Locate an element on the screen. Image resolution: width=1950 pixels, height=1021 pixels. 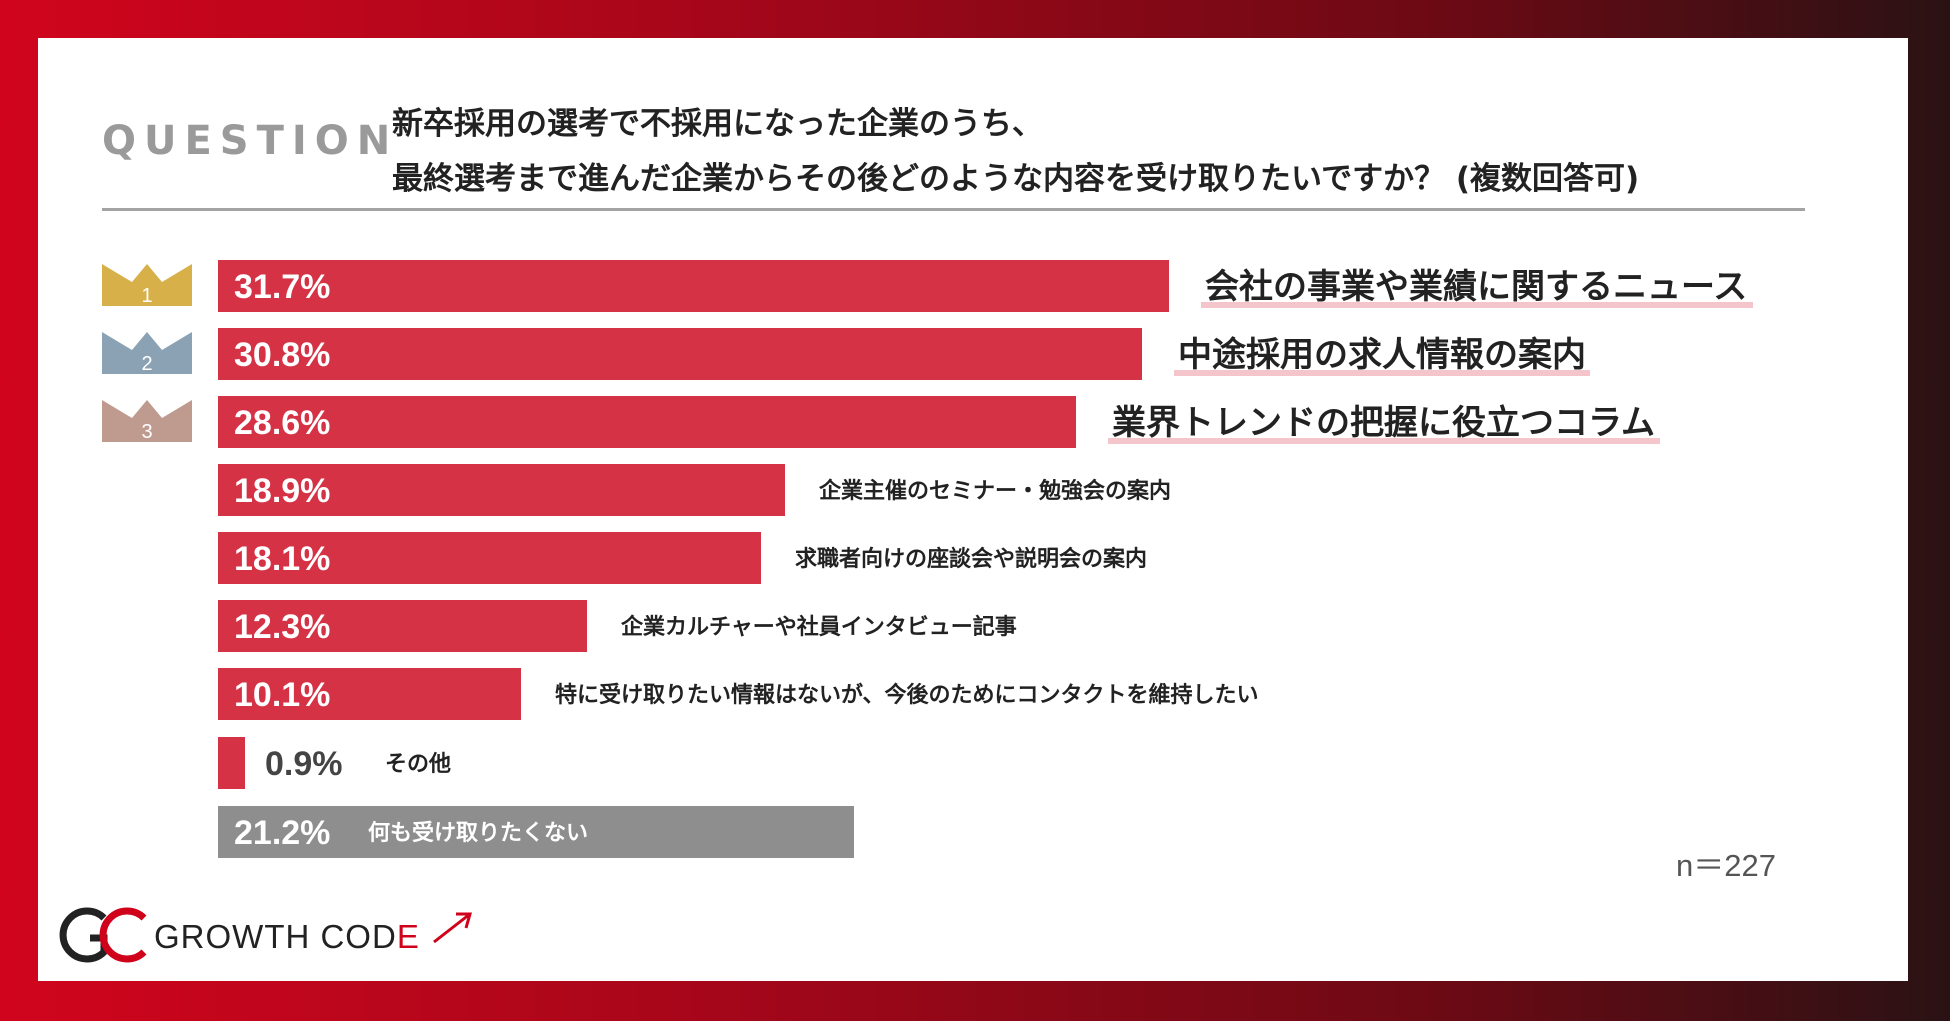
logo-text-main: GROWTH COD is located at coordinates (275, 936).